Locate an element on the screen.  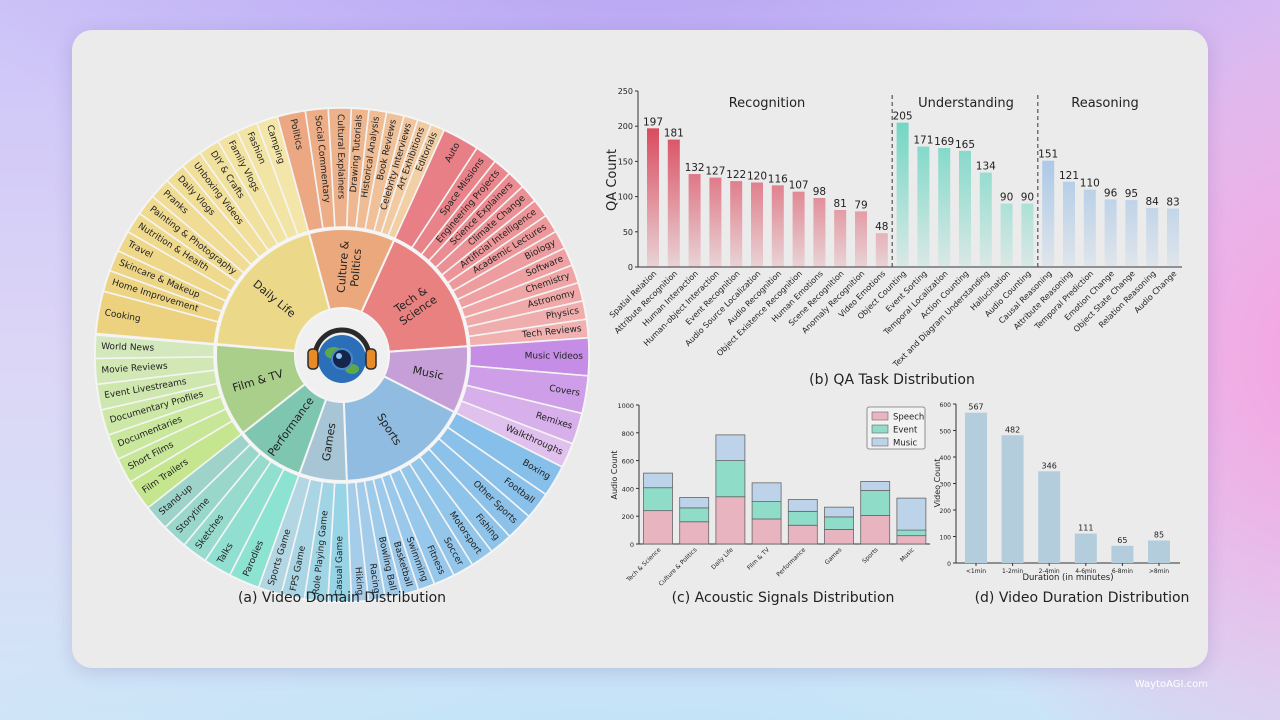
legend-swatch-speech is located at coordinates (880, 416).